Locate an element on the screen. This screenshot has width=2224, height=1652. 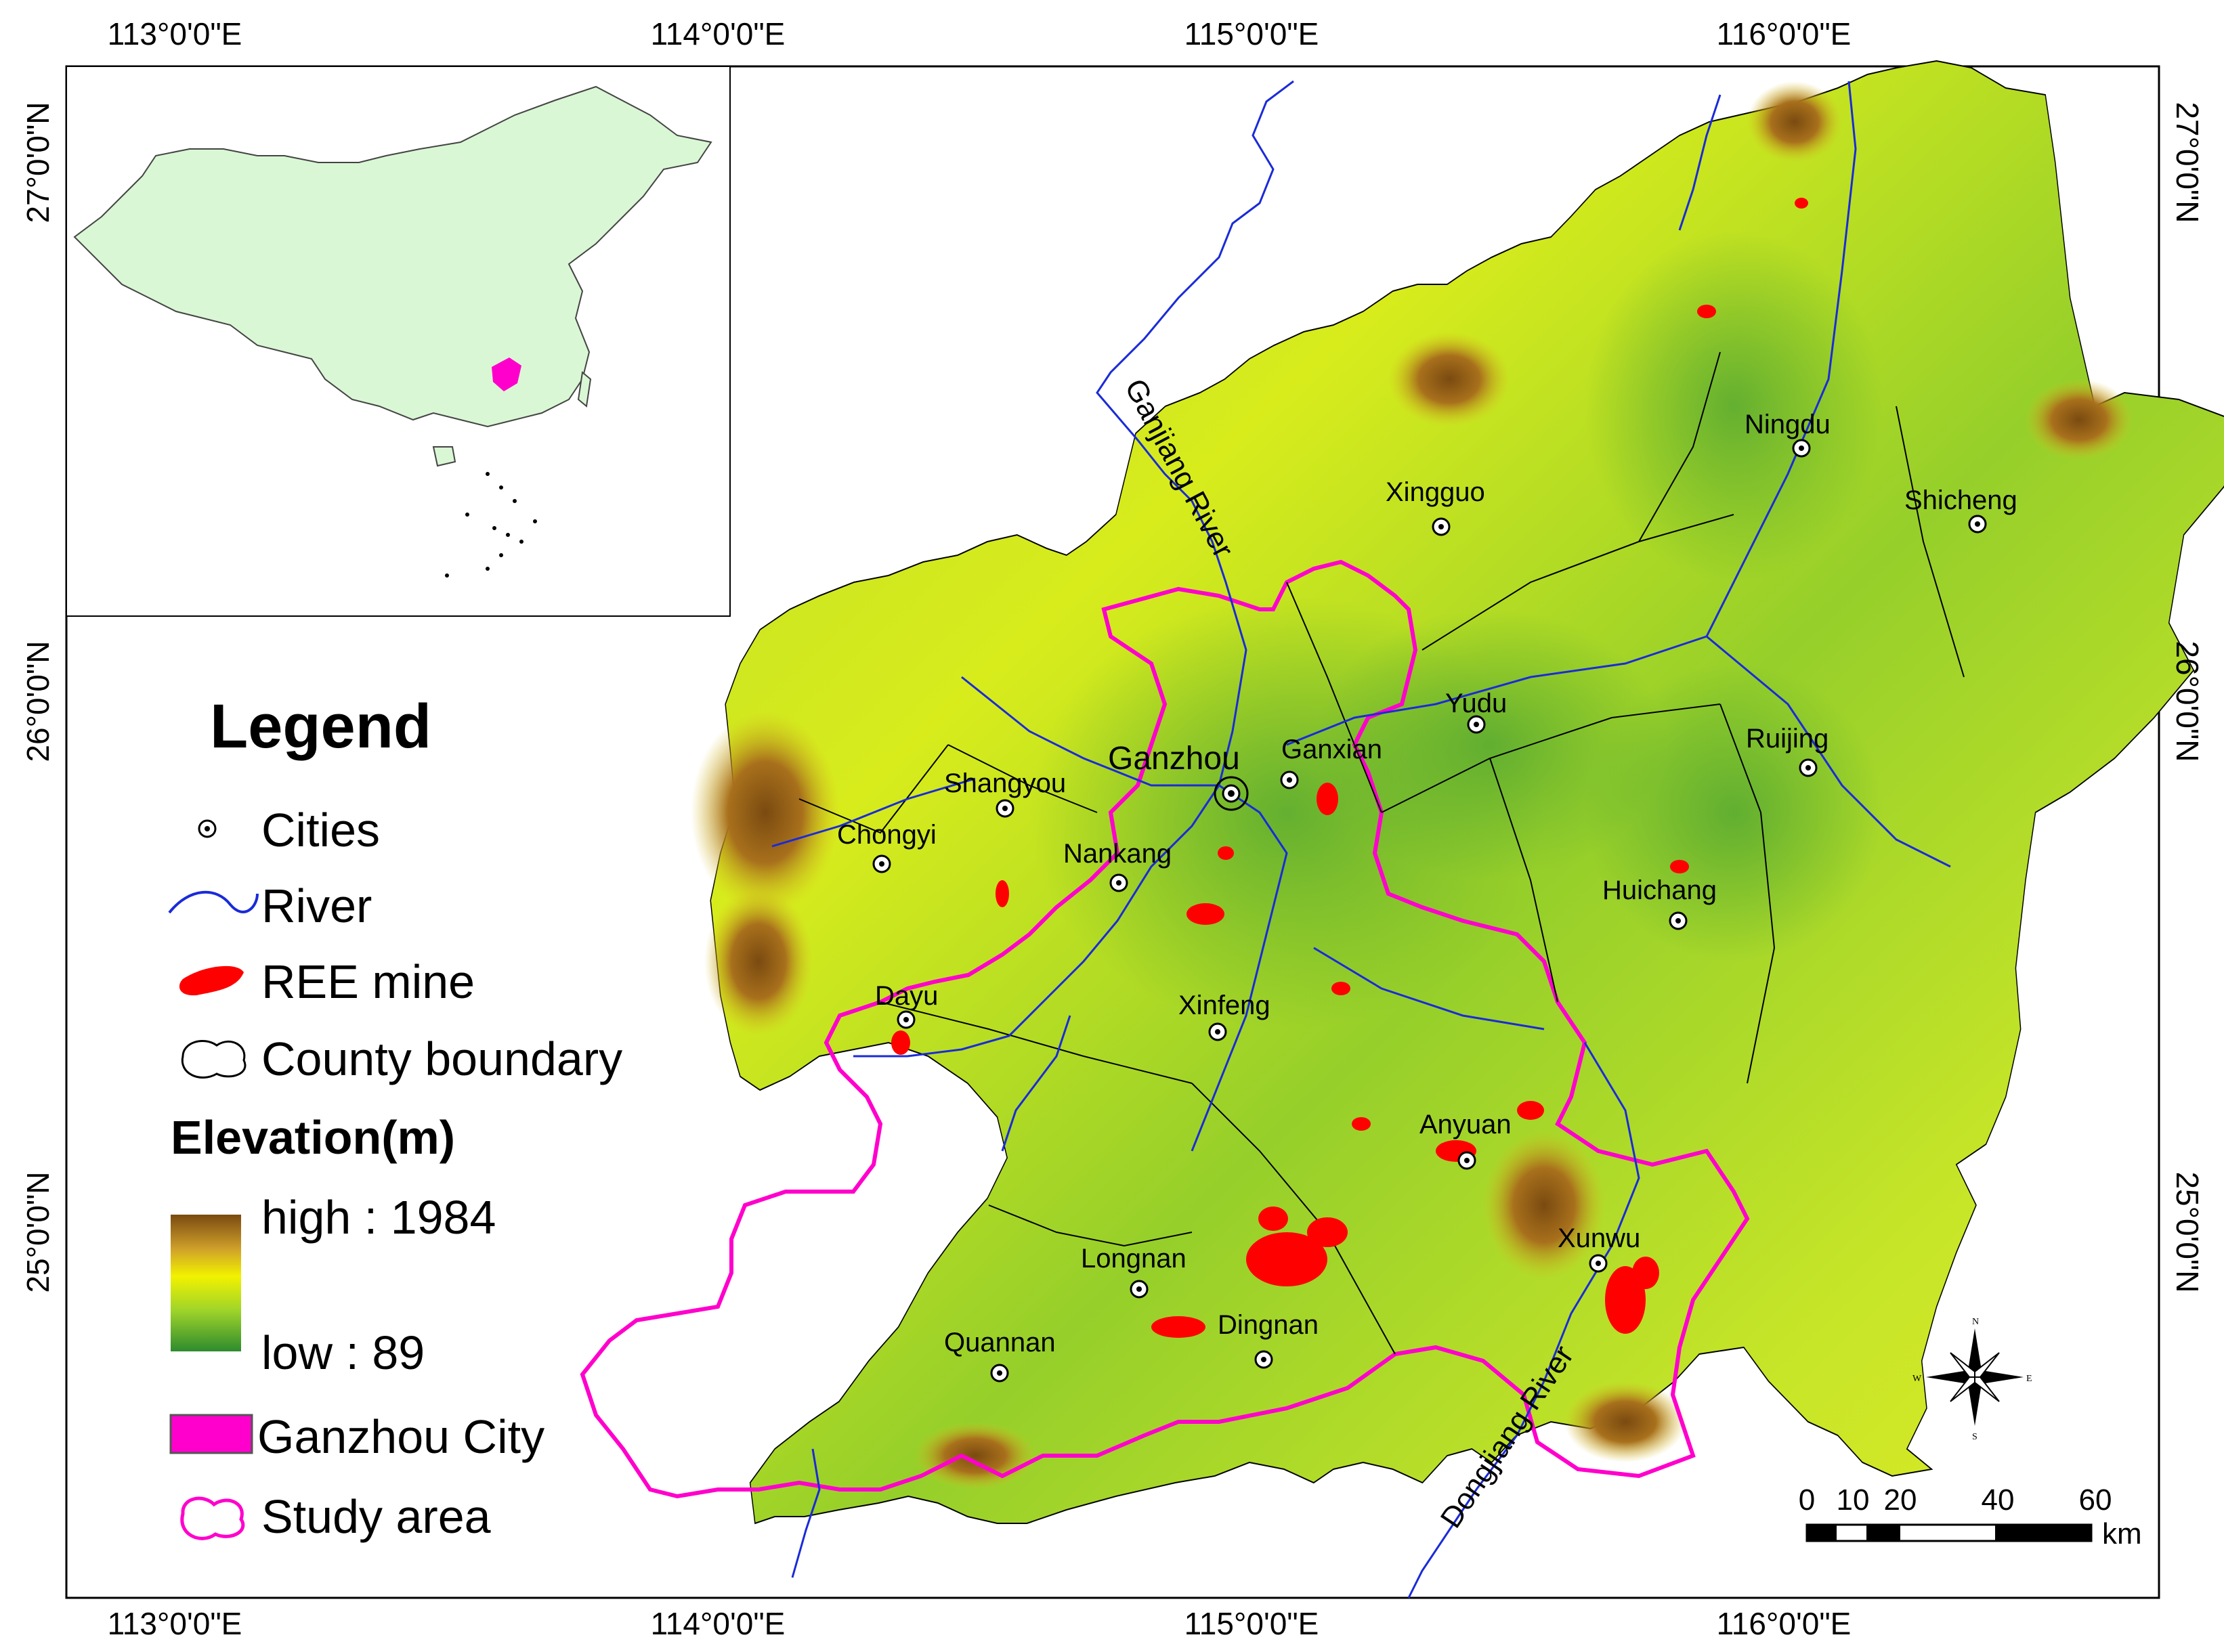
city-quannan: Quannan is located at coordinates (1000, 1355).